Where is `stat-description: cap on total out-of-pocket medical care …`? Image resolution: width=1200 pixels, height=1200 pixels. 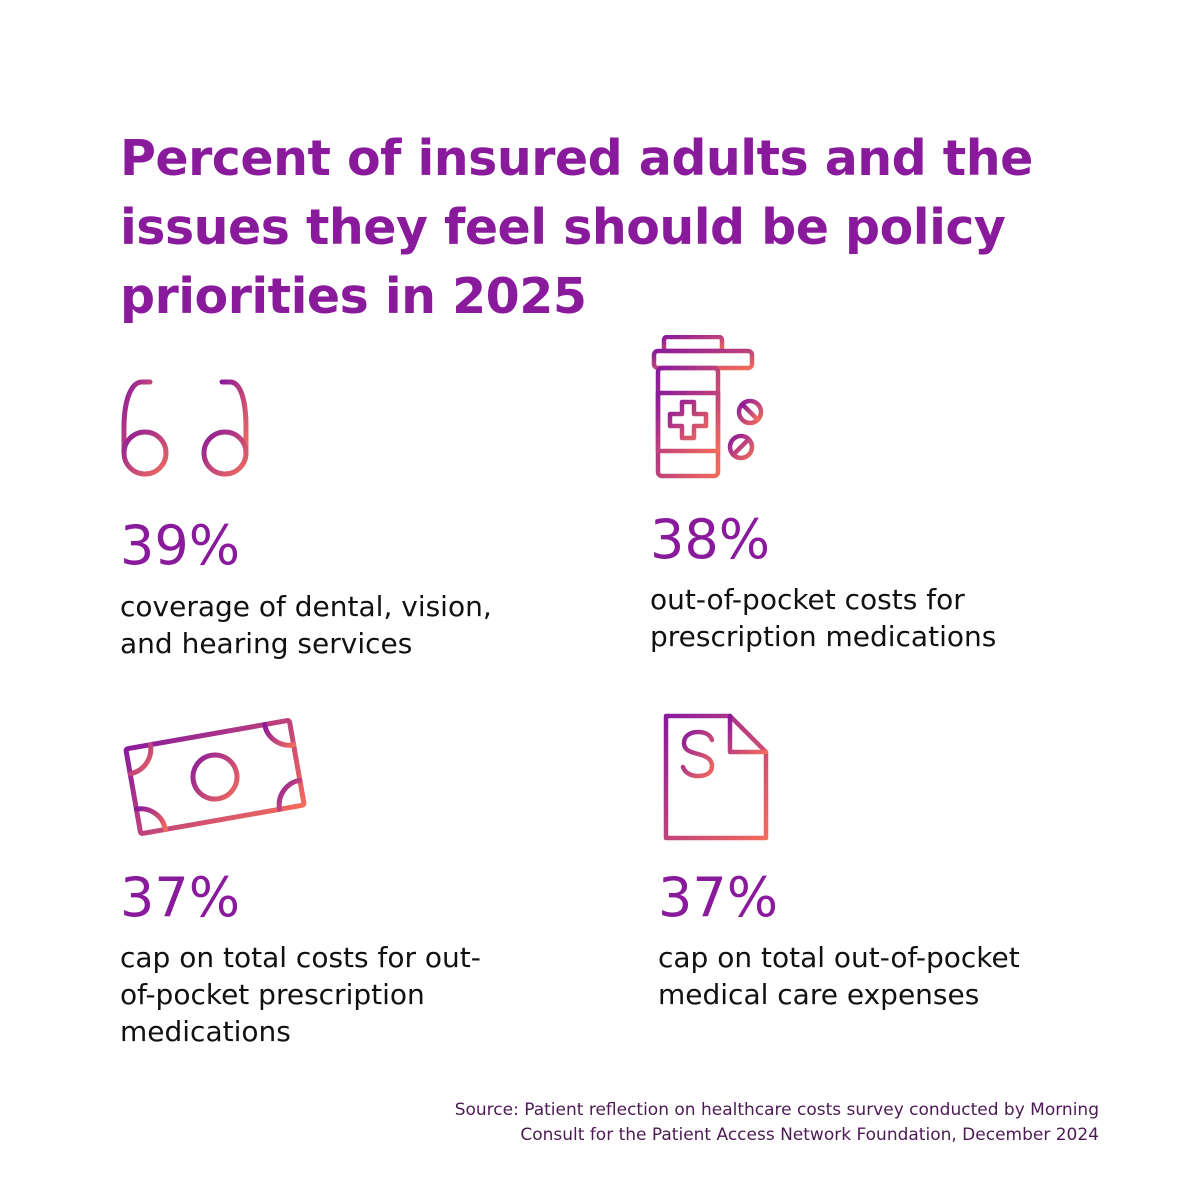 stat-description: cap on total out-of-pocket medical care … is located at coordinates (839, 976).